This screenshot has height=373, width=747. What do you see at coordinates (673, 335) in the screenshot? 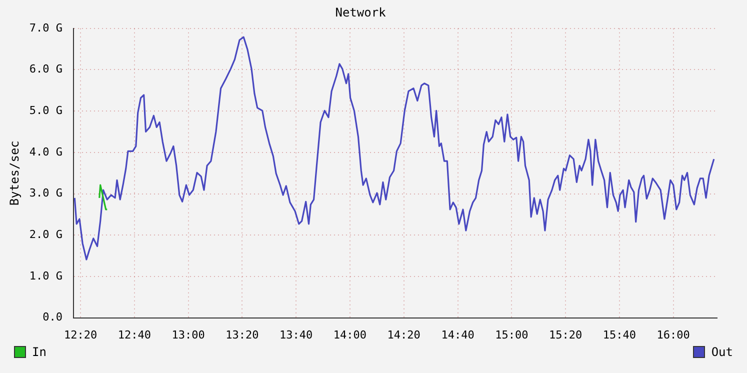
I see `x-tick-label: 16:00` at bounding box center [673, 335].